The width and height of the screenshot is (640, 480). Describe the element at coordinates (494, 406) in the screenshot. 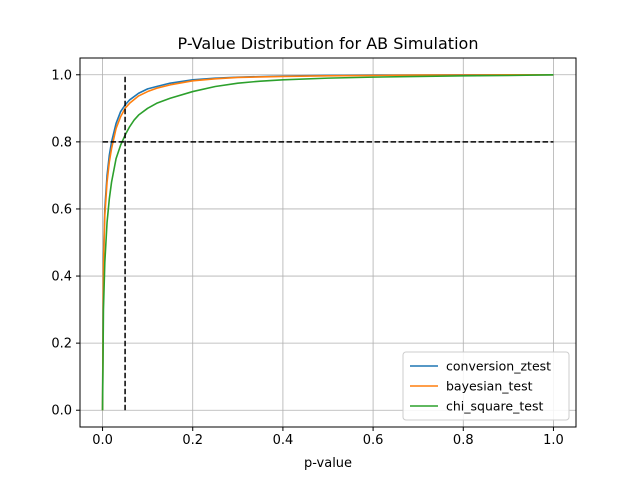

I see `legend-label-chi_square_test: chi_square_test` at that location.